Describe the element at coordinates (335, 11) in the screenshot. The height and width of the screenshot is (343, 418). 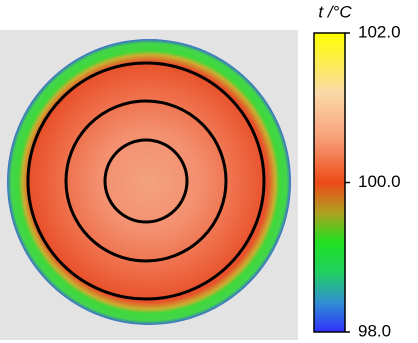
I see `colorbar-title: t /°C` at that location.